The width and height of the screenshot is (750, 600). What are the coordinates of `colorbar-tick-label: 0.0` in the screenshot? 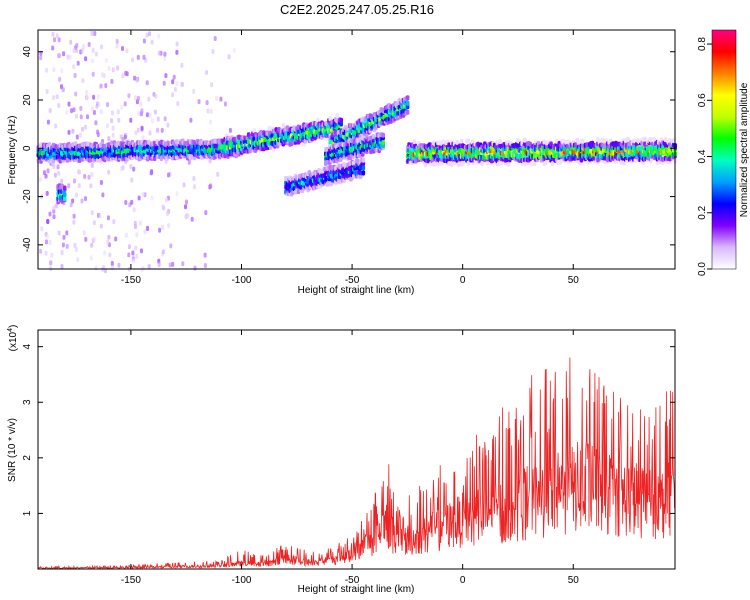 It's located at (702, 269).